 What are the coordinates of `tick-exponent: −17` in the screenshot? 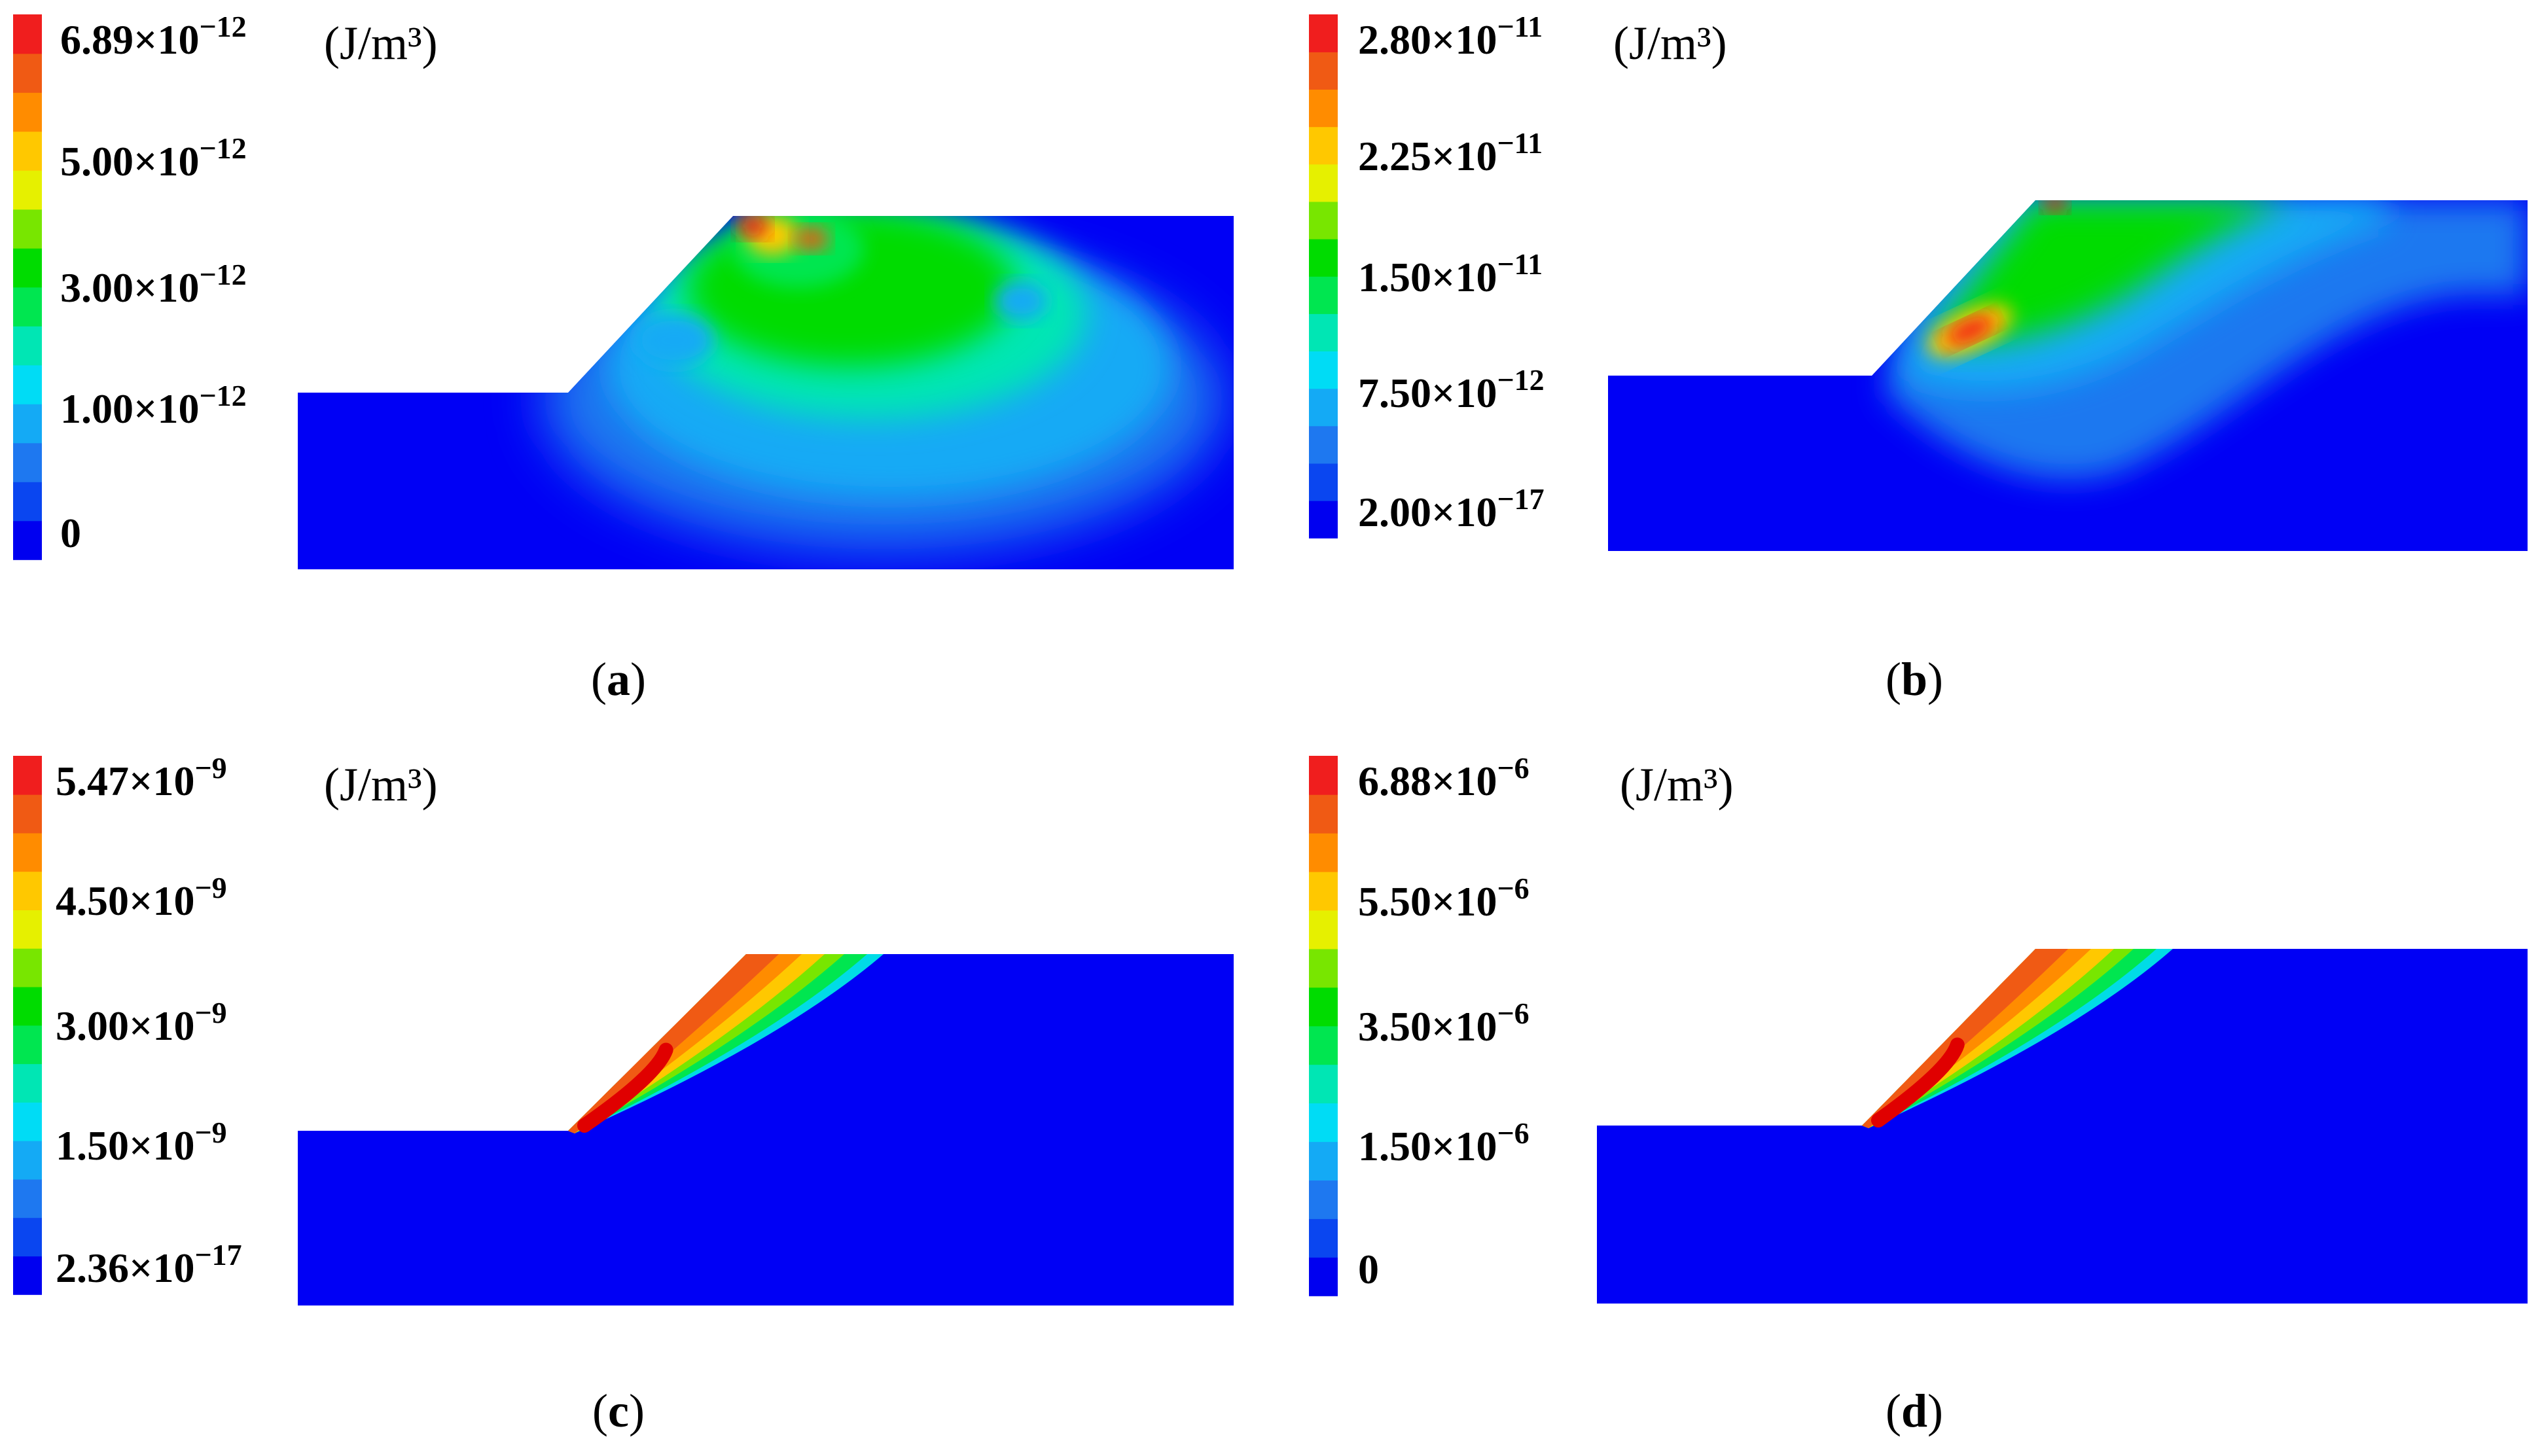 It's located at (1520, 499).